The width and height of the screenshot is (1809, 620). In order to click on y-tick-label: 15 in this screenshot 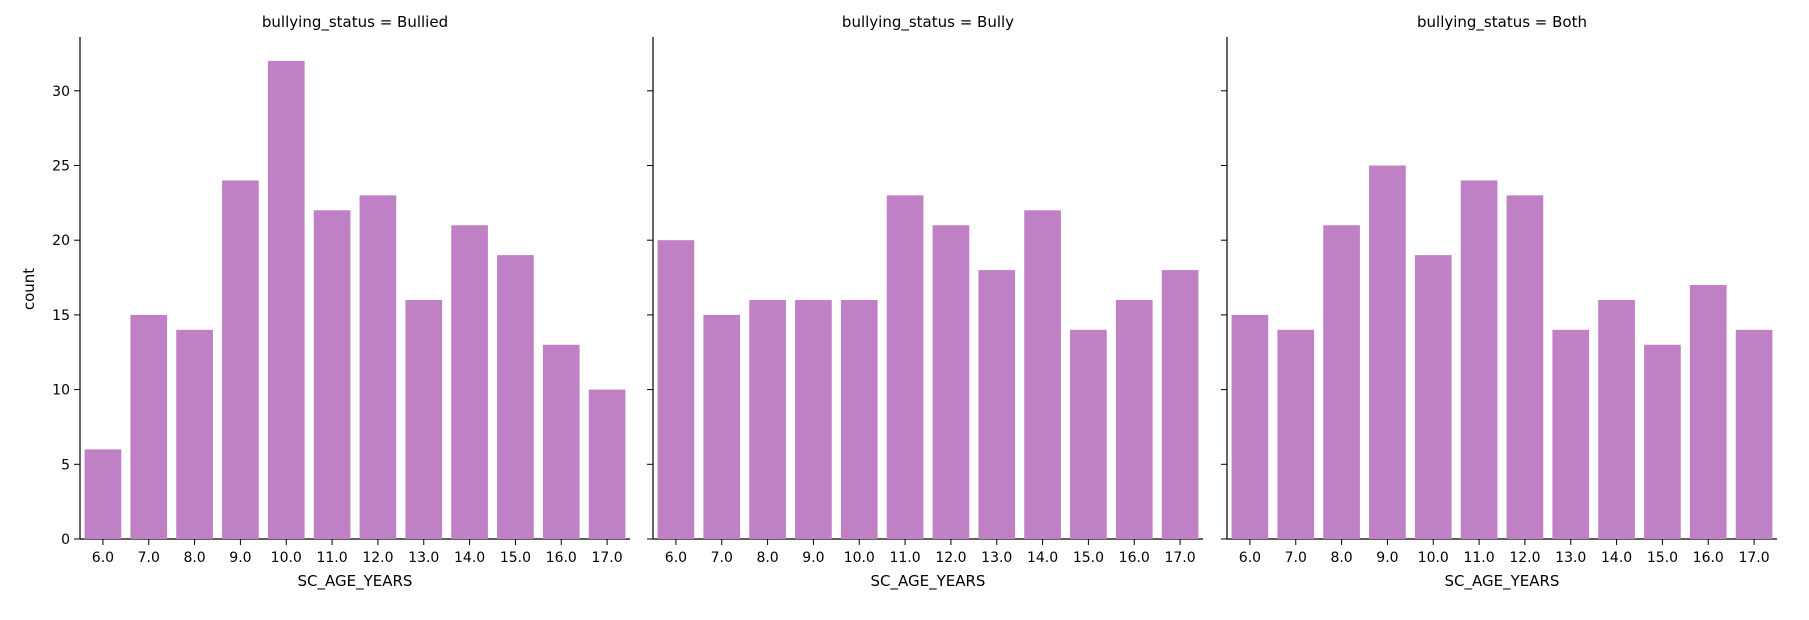, I will do `click(61, 316)`.